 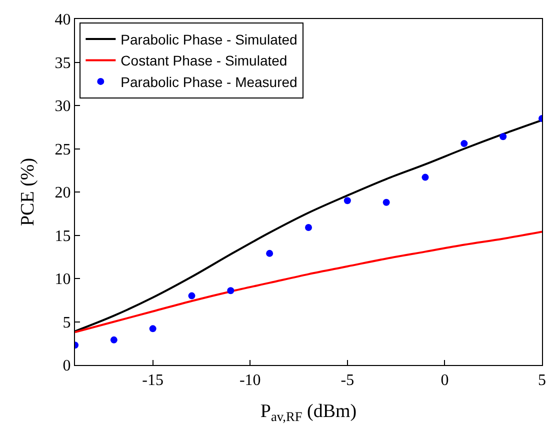 What do you see at coordinates (66, 366) in the screenshot?
I see `y-tick-label: 0` at bounding box center [66, 366].